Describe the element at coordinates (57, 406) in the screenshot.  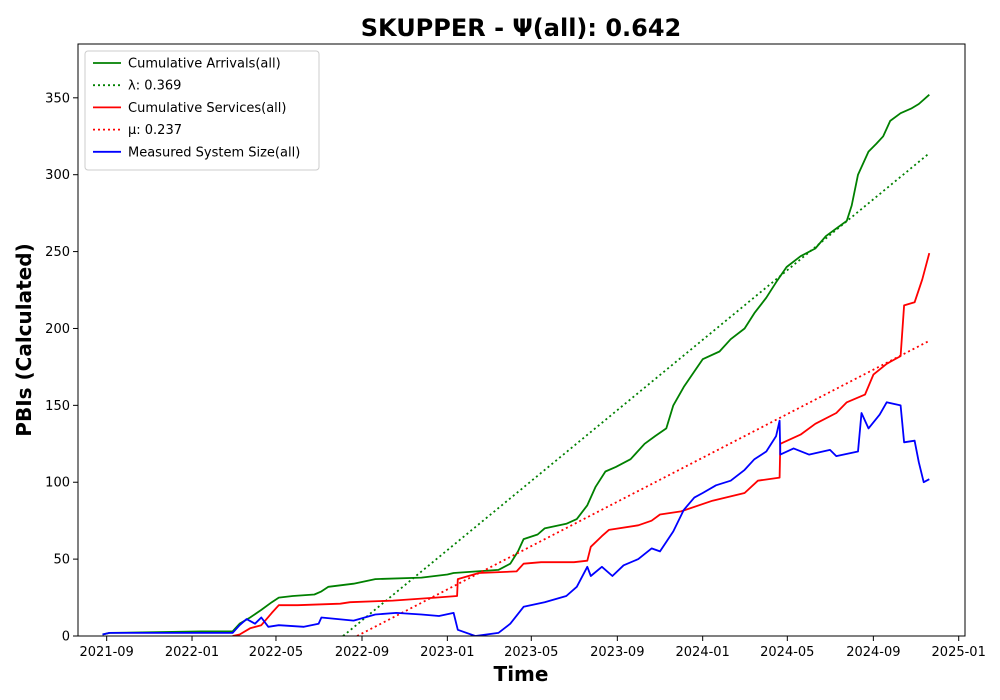
I see `y-tick-label: 150` at that location.